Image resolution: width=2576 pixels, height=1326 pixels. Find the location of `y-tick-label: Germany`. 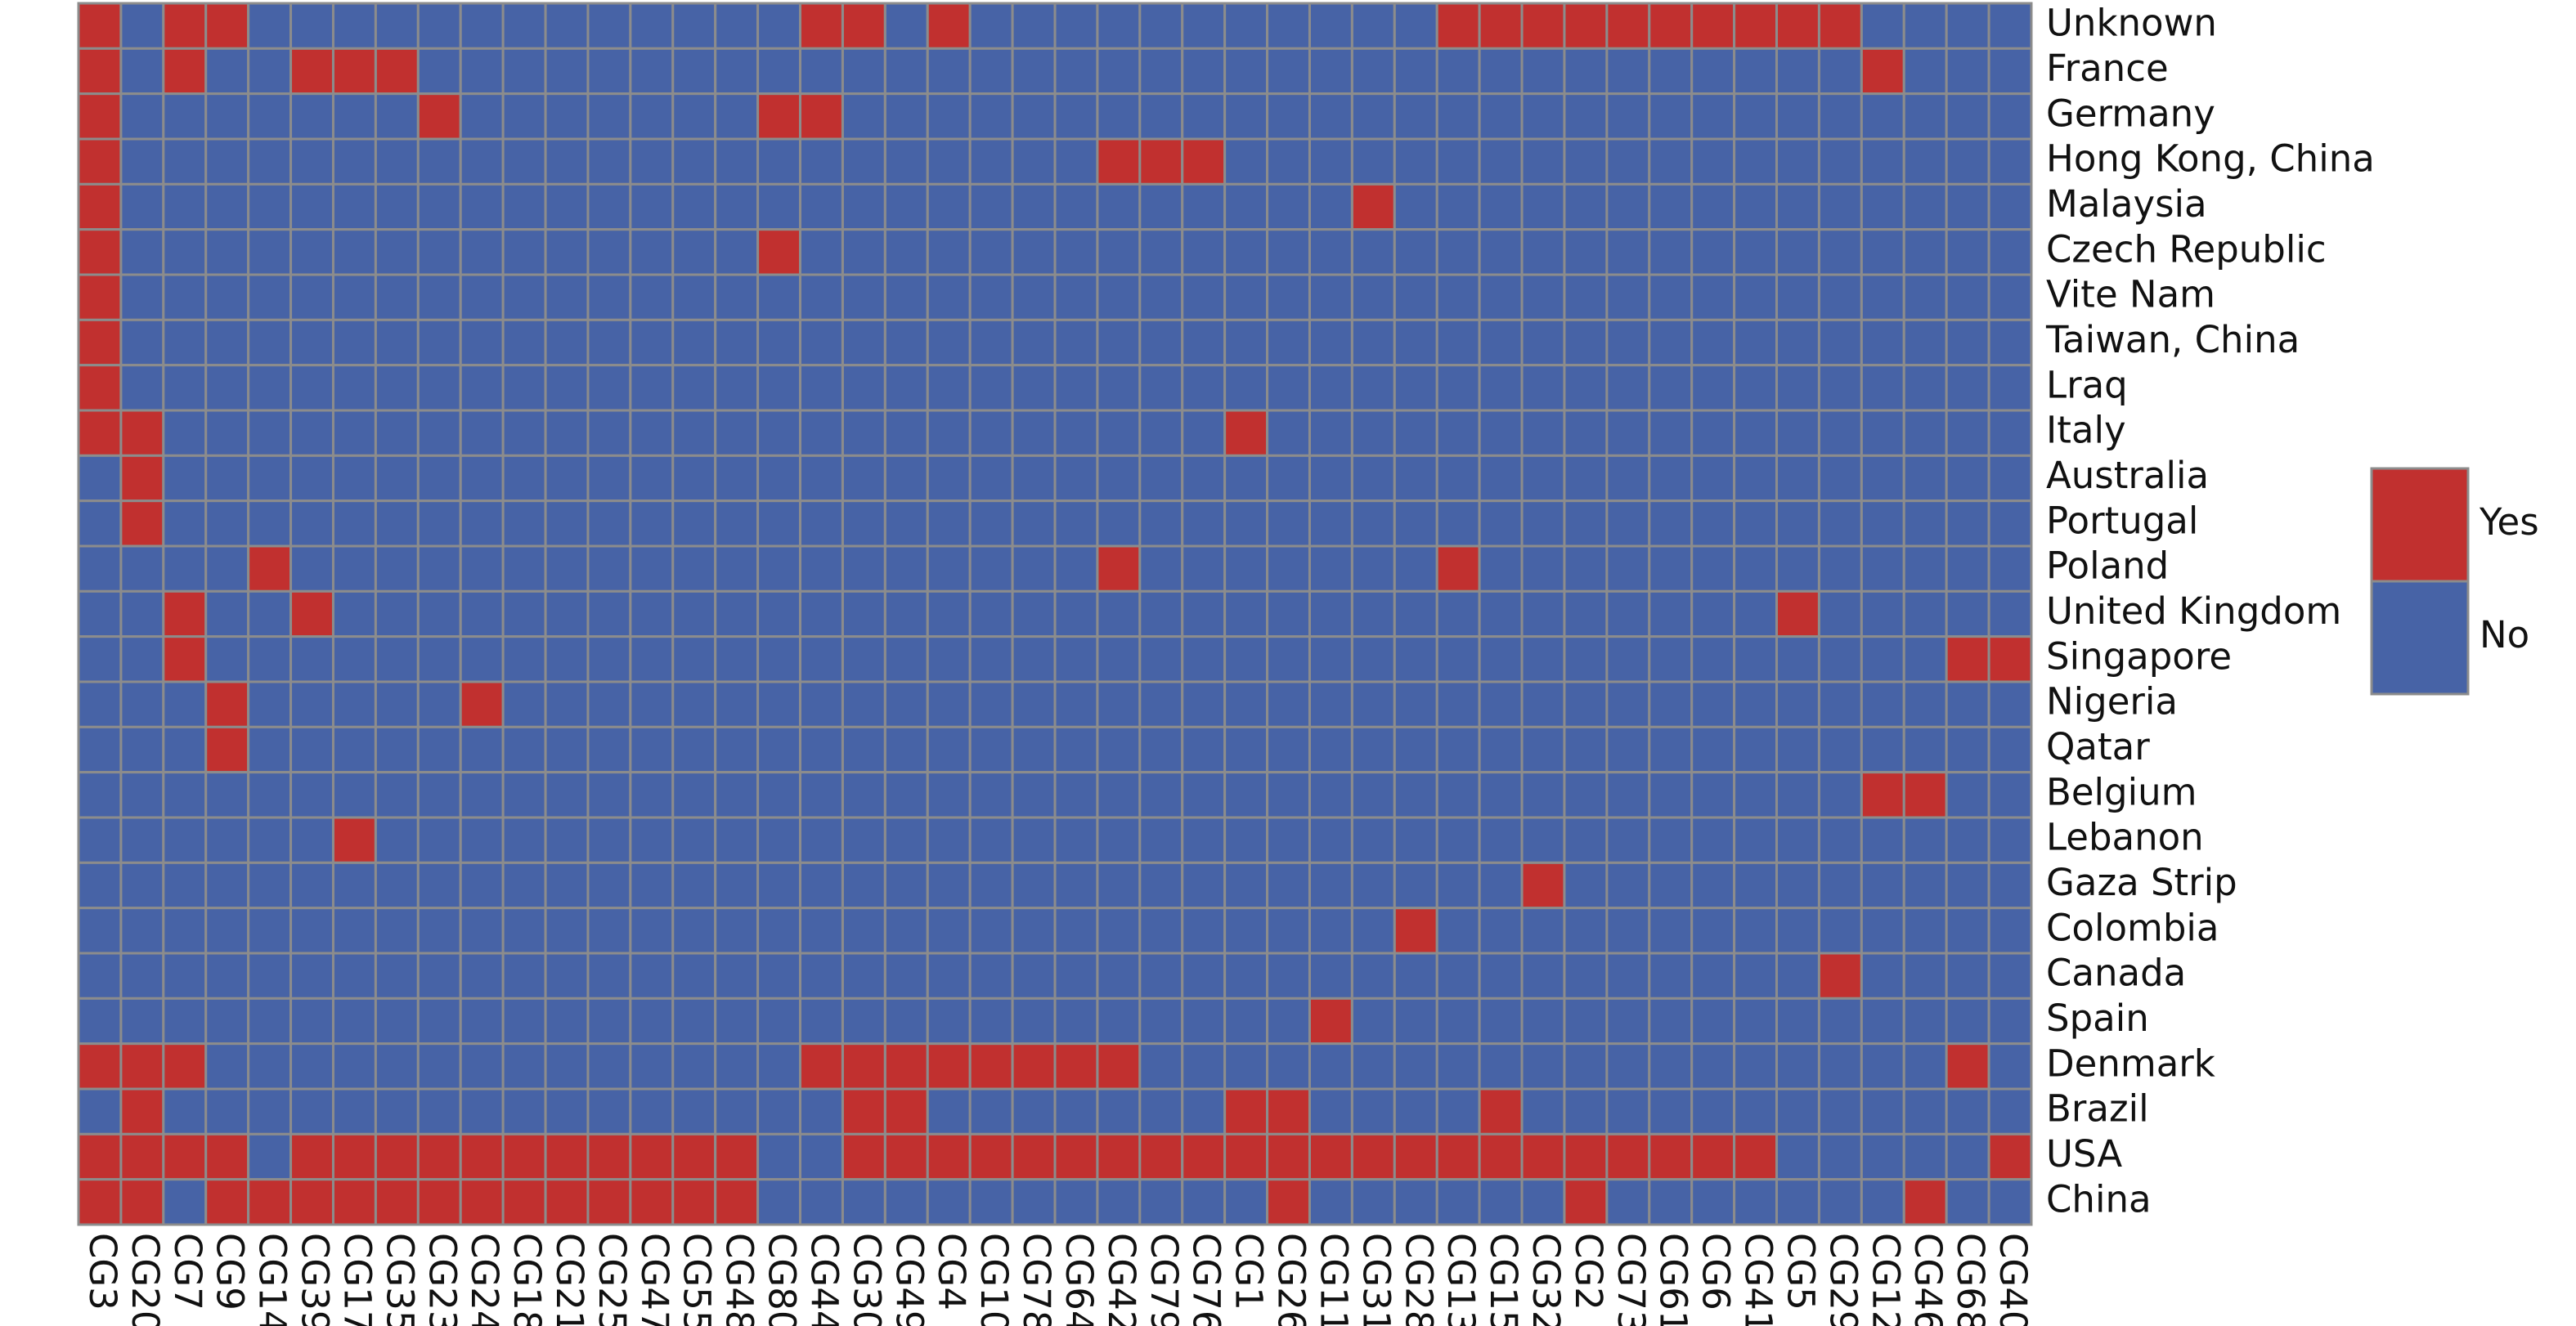

y-tick-label: Germany is located at coordinates (2130, 113).